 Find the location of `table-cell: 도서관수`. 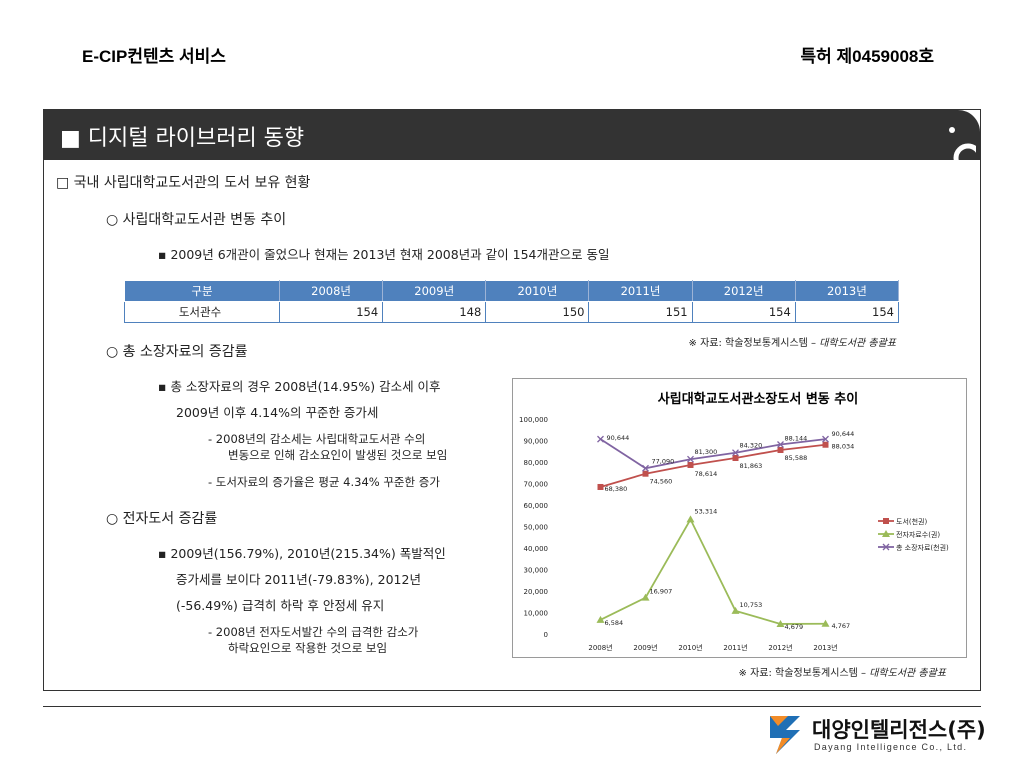

table-cell: 도서관수 is located at coordinates (202, 312).